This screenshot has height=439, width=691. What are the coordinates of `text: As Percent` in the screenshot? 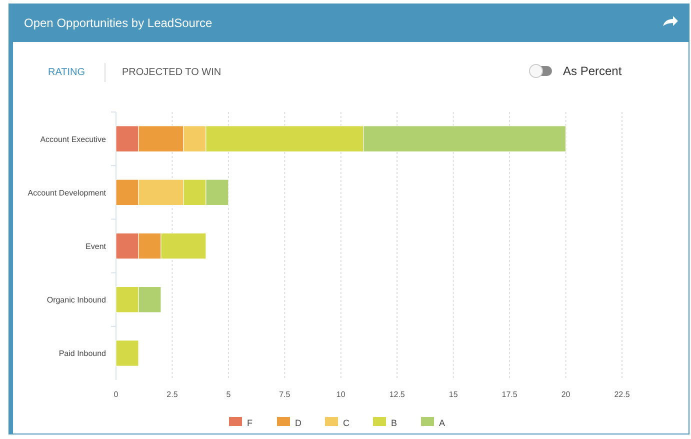 It's located at (592, 71).